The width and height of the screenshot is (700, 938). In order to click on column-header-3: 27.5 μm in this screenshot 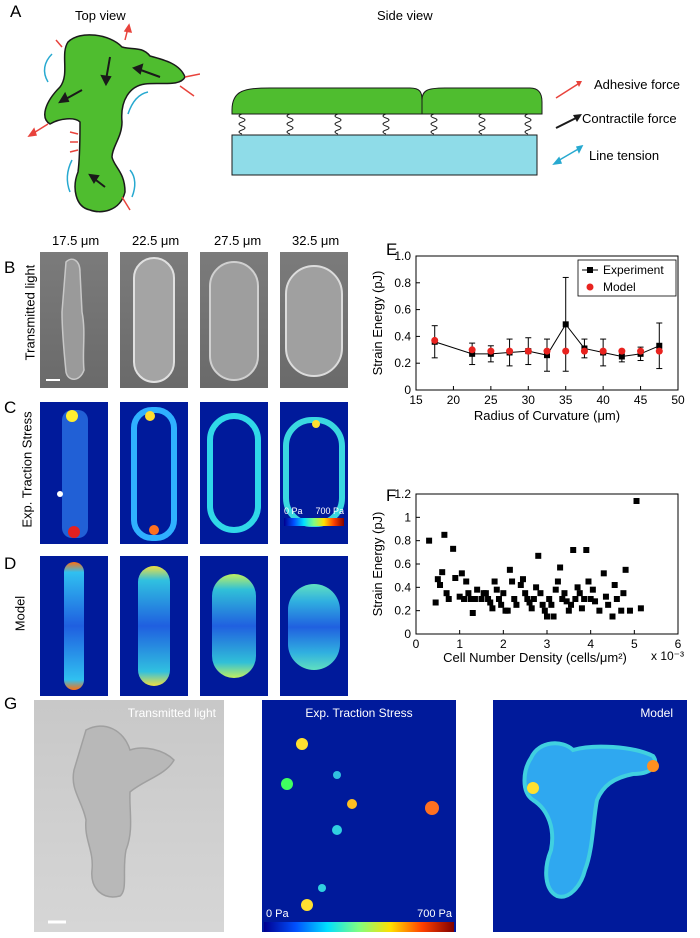, I will do `click(238, 240)`.